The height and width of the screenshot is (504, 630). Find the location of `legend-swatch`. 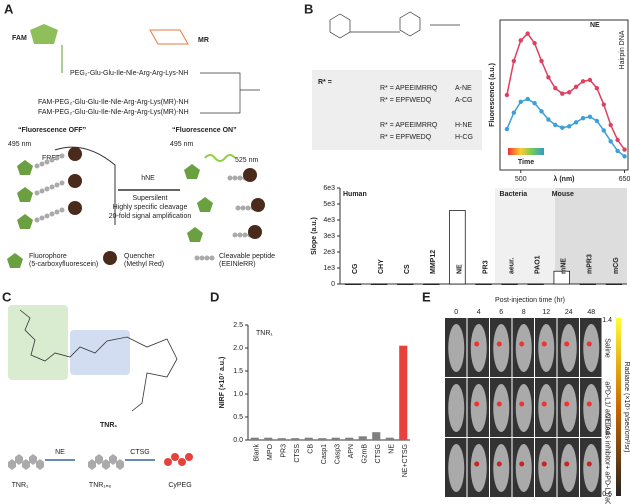

legend-swatch is located at coordinates (15, 260).